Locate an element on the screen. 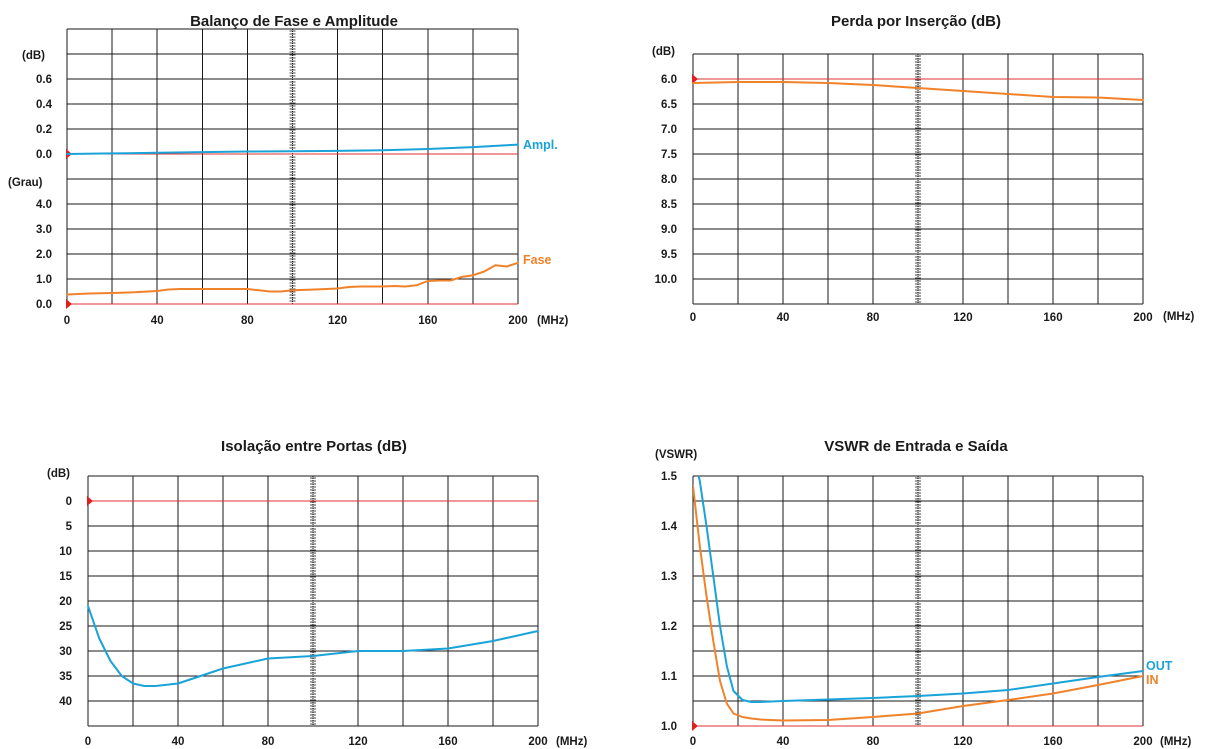 The image size is (1207, 749). y-tick-label: 4.0 is located at coordinates (44, 205).